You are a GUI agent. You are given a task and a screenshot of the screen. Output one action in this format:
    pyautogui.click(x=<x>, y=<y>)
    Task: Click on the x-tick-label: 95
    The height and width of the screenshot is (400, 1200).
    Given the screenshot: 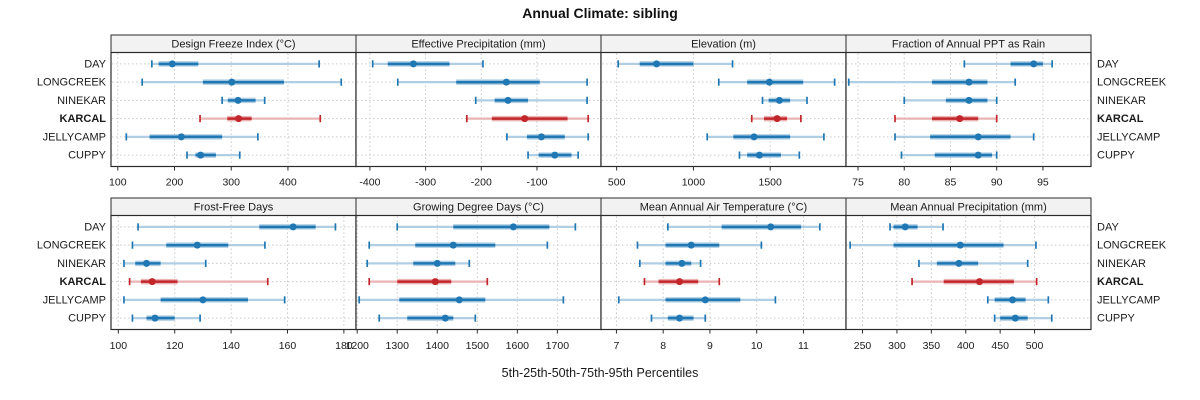 What is the action you would take?
    pyautogui.click(x=1043, y=183)
    